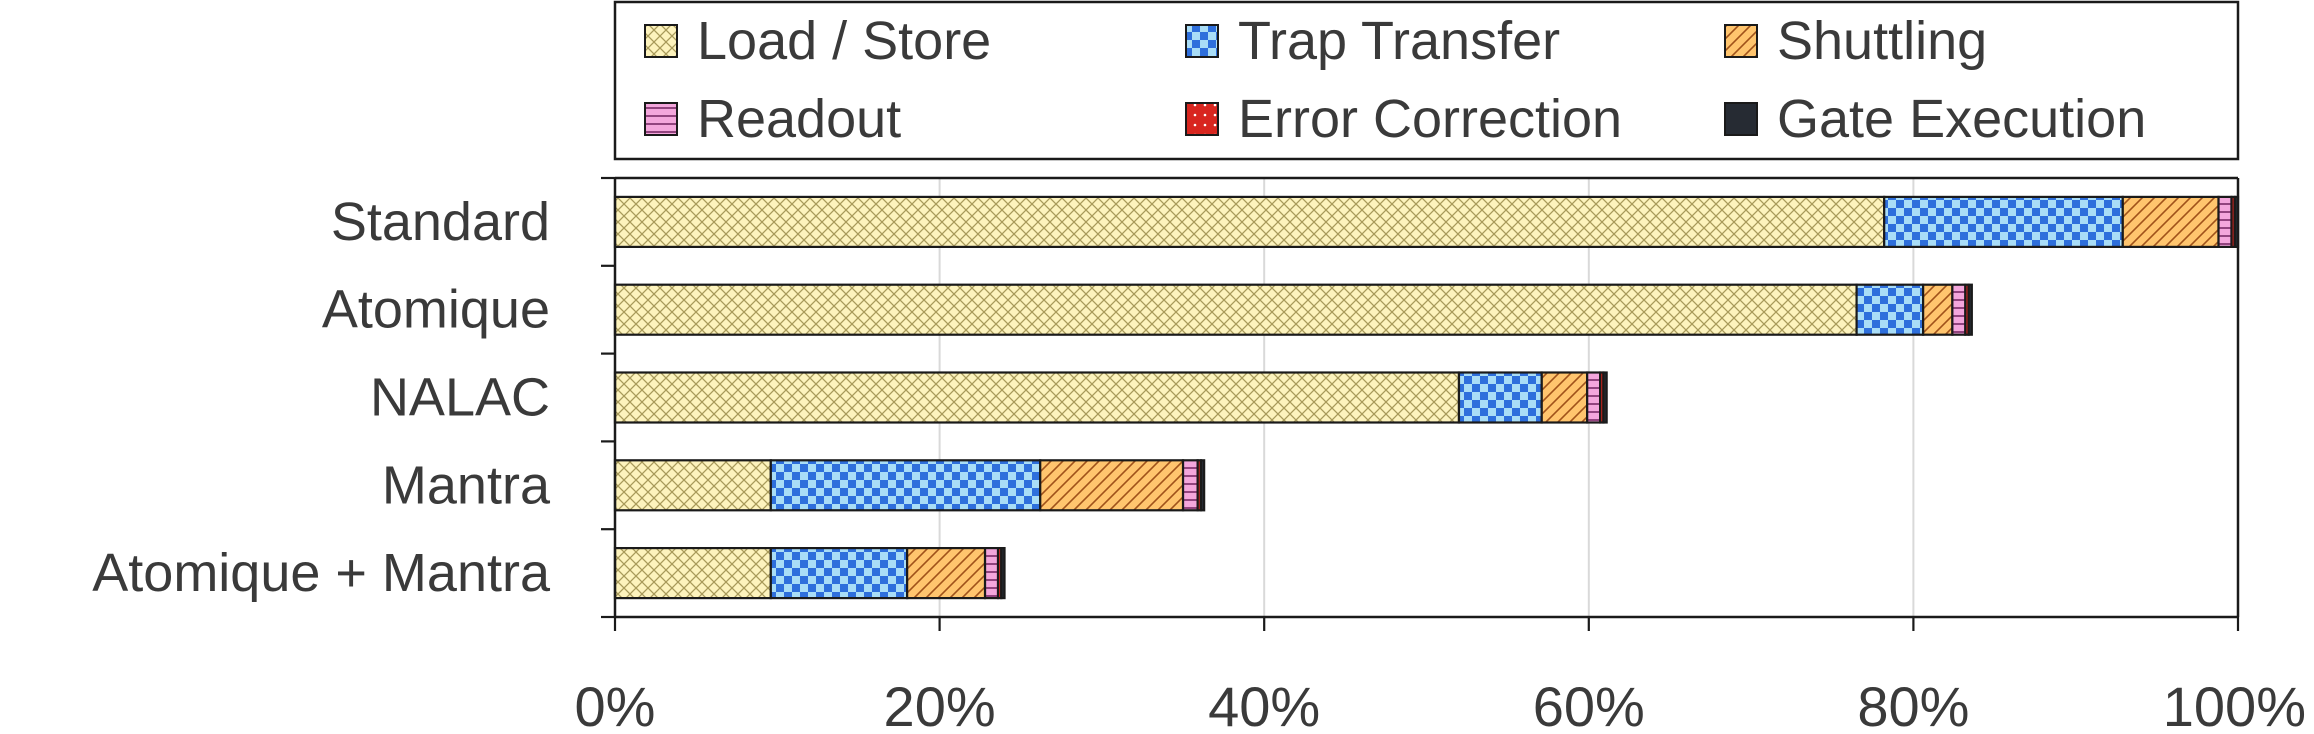  I want to click on legend-label-trap-transfer: Trap Transfer, so click(1399, 41).